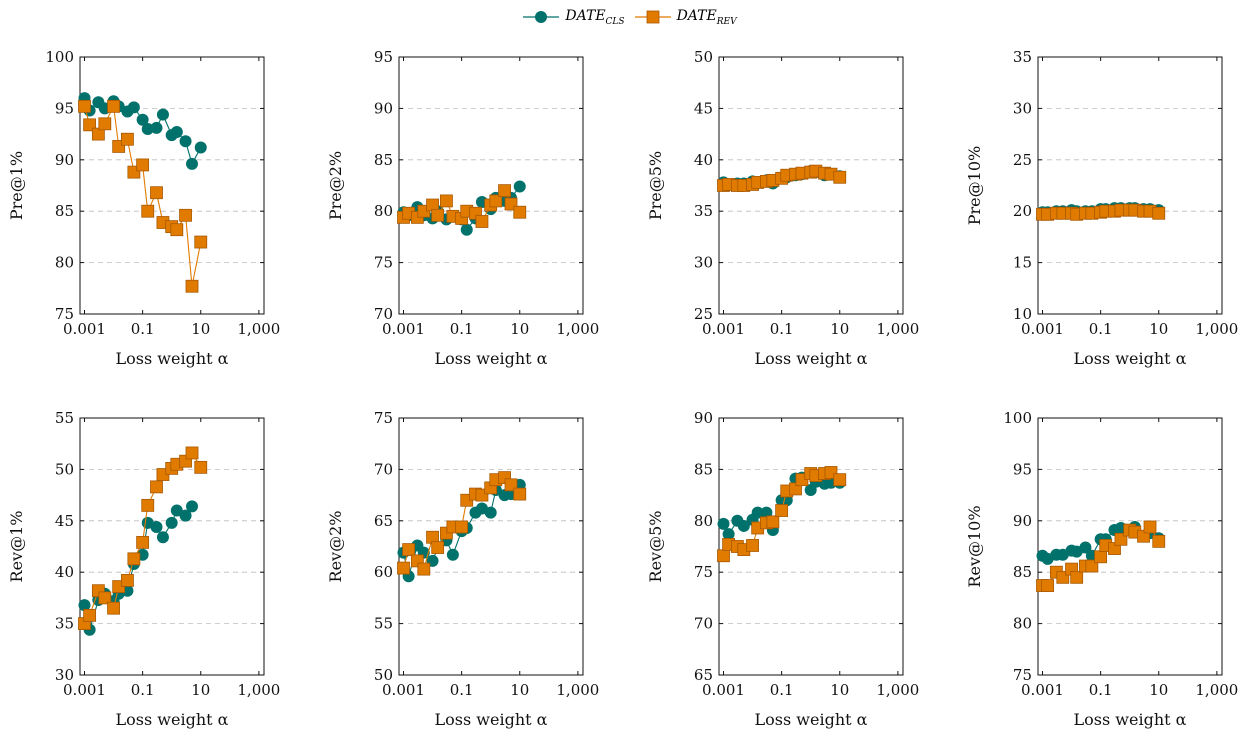  I want to click on xtick-label-4-0: 0.001, so click(1042, 329).